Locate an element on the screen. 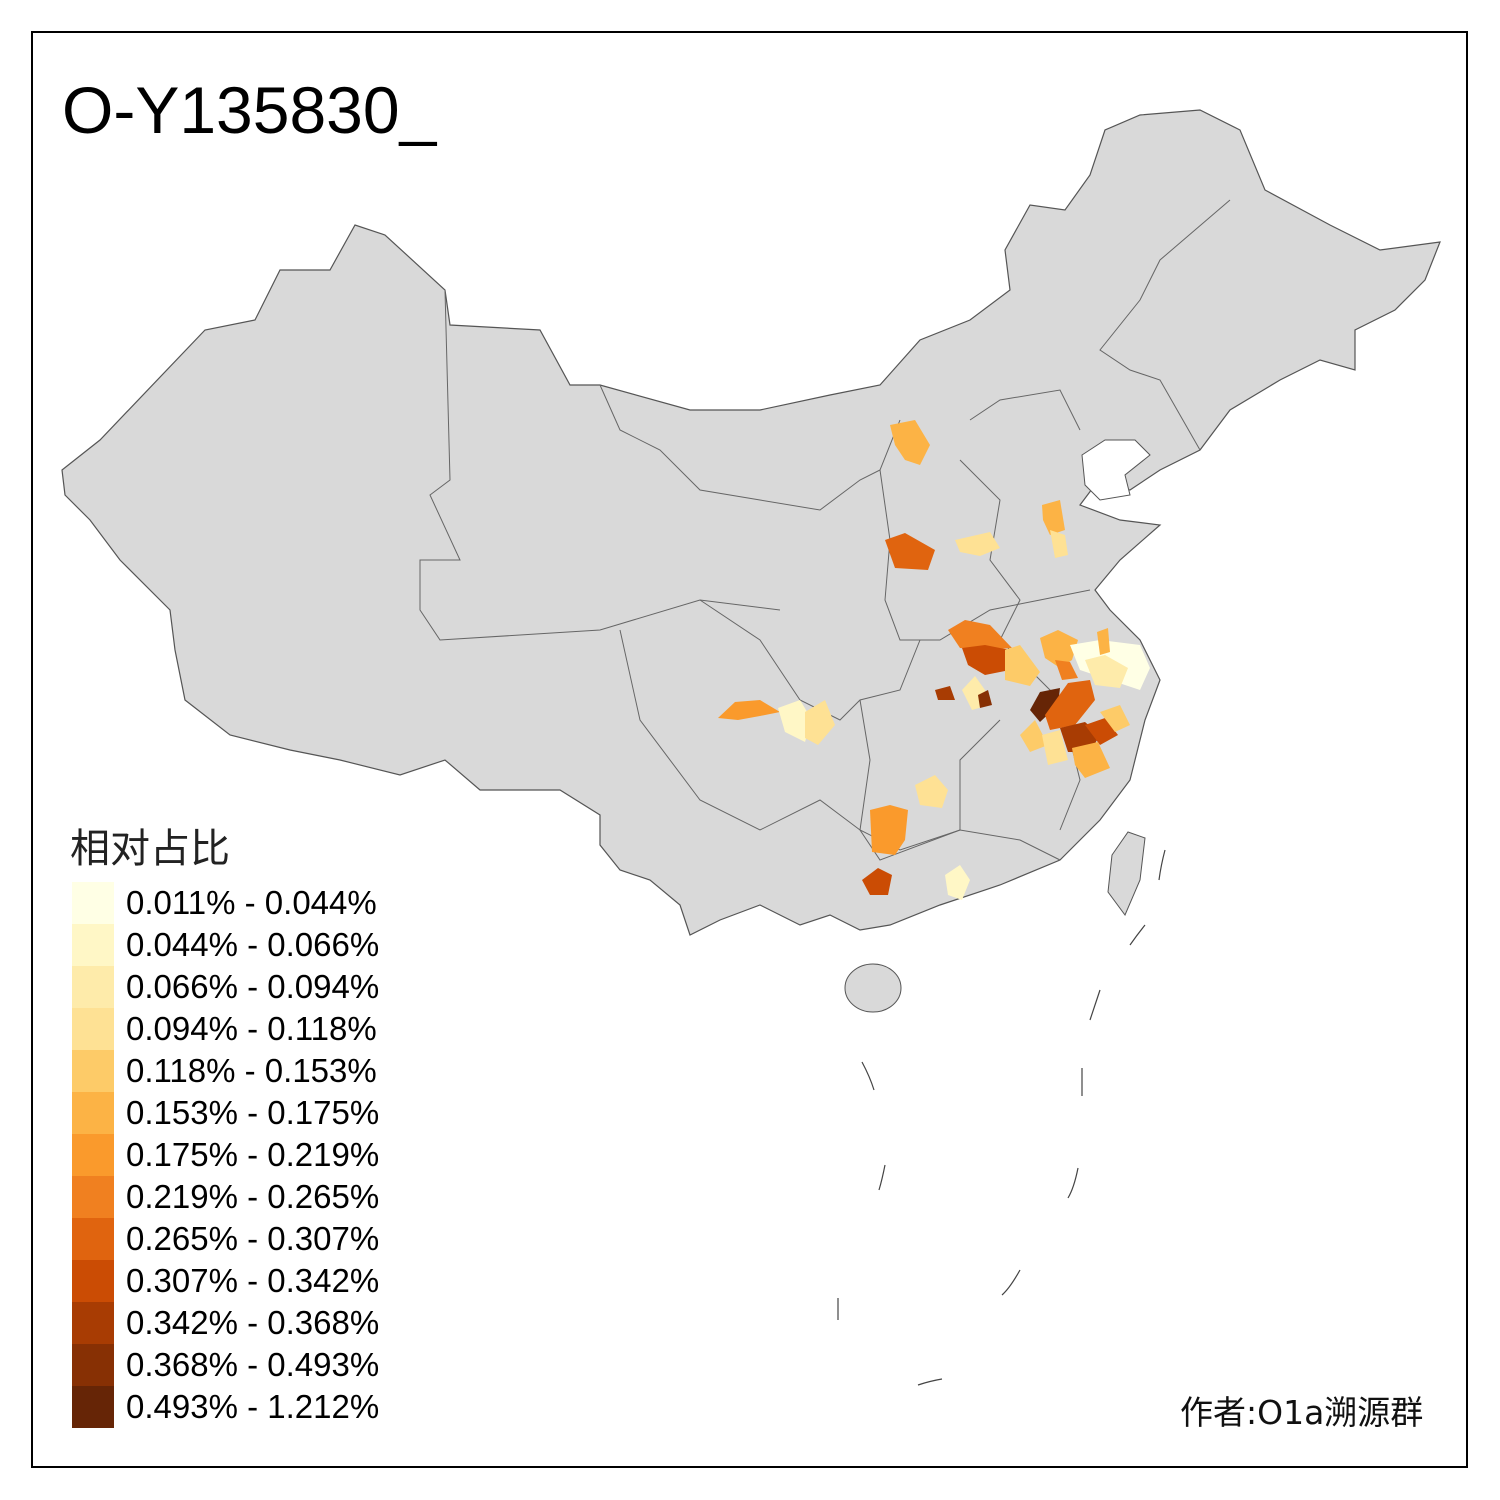  legend-label: 0.493% - 1.212% is located at coordinates (253, 1406).